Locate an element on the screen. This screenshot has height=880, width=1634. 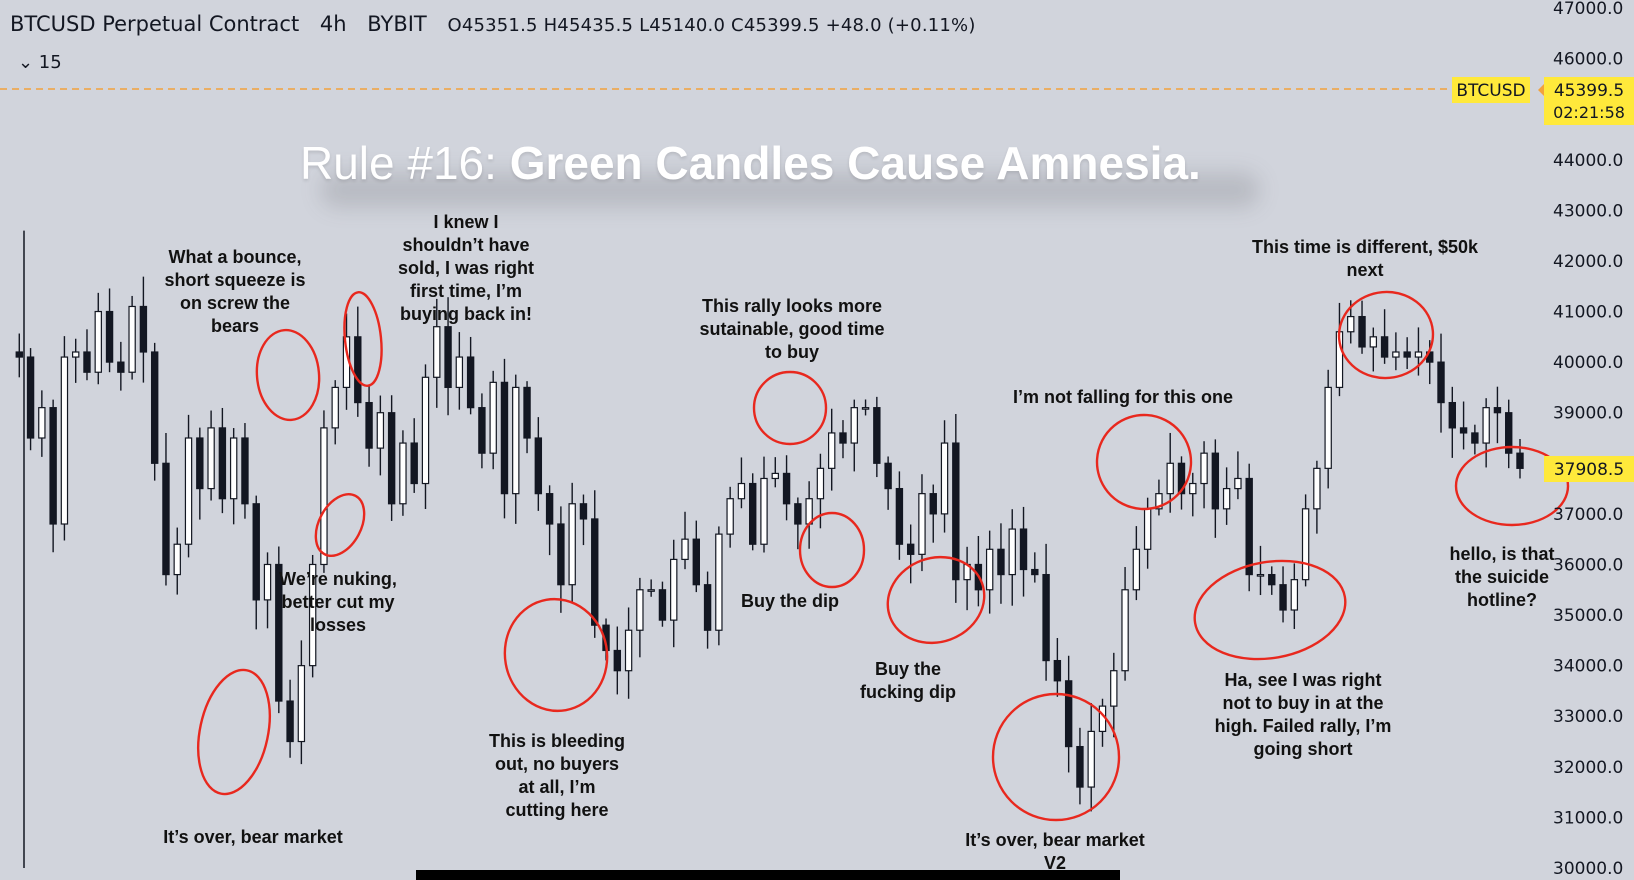
timeframe-label: 4h is located at coordinates (333, 24).